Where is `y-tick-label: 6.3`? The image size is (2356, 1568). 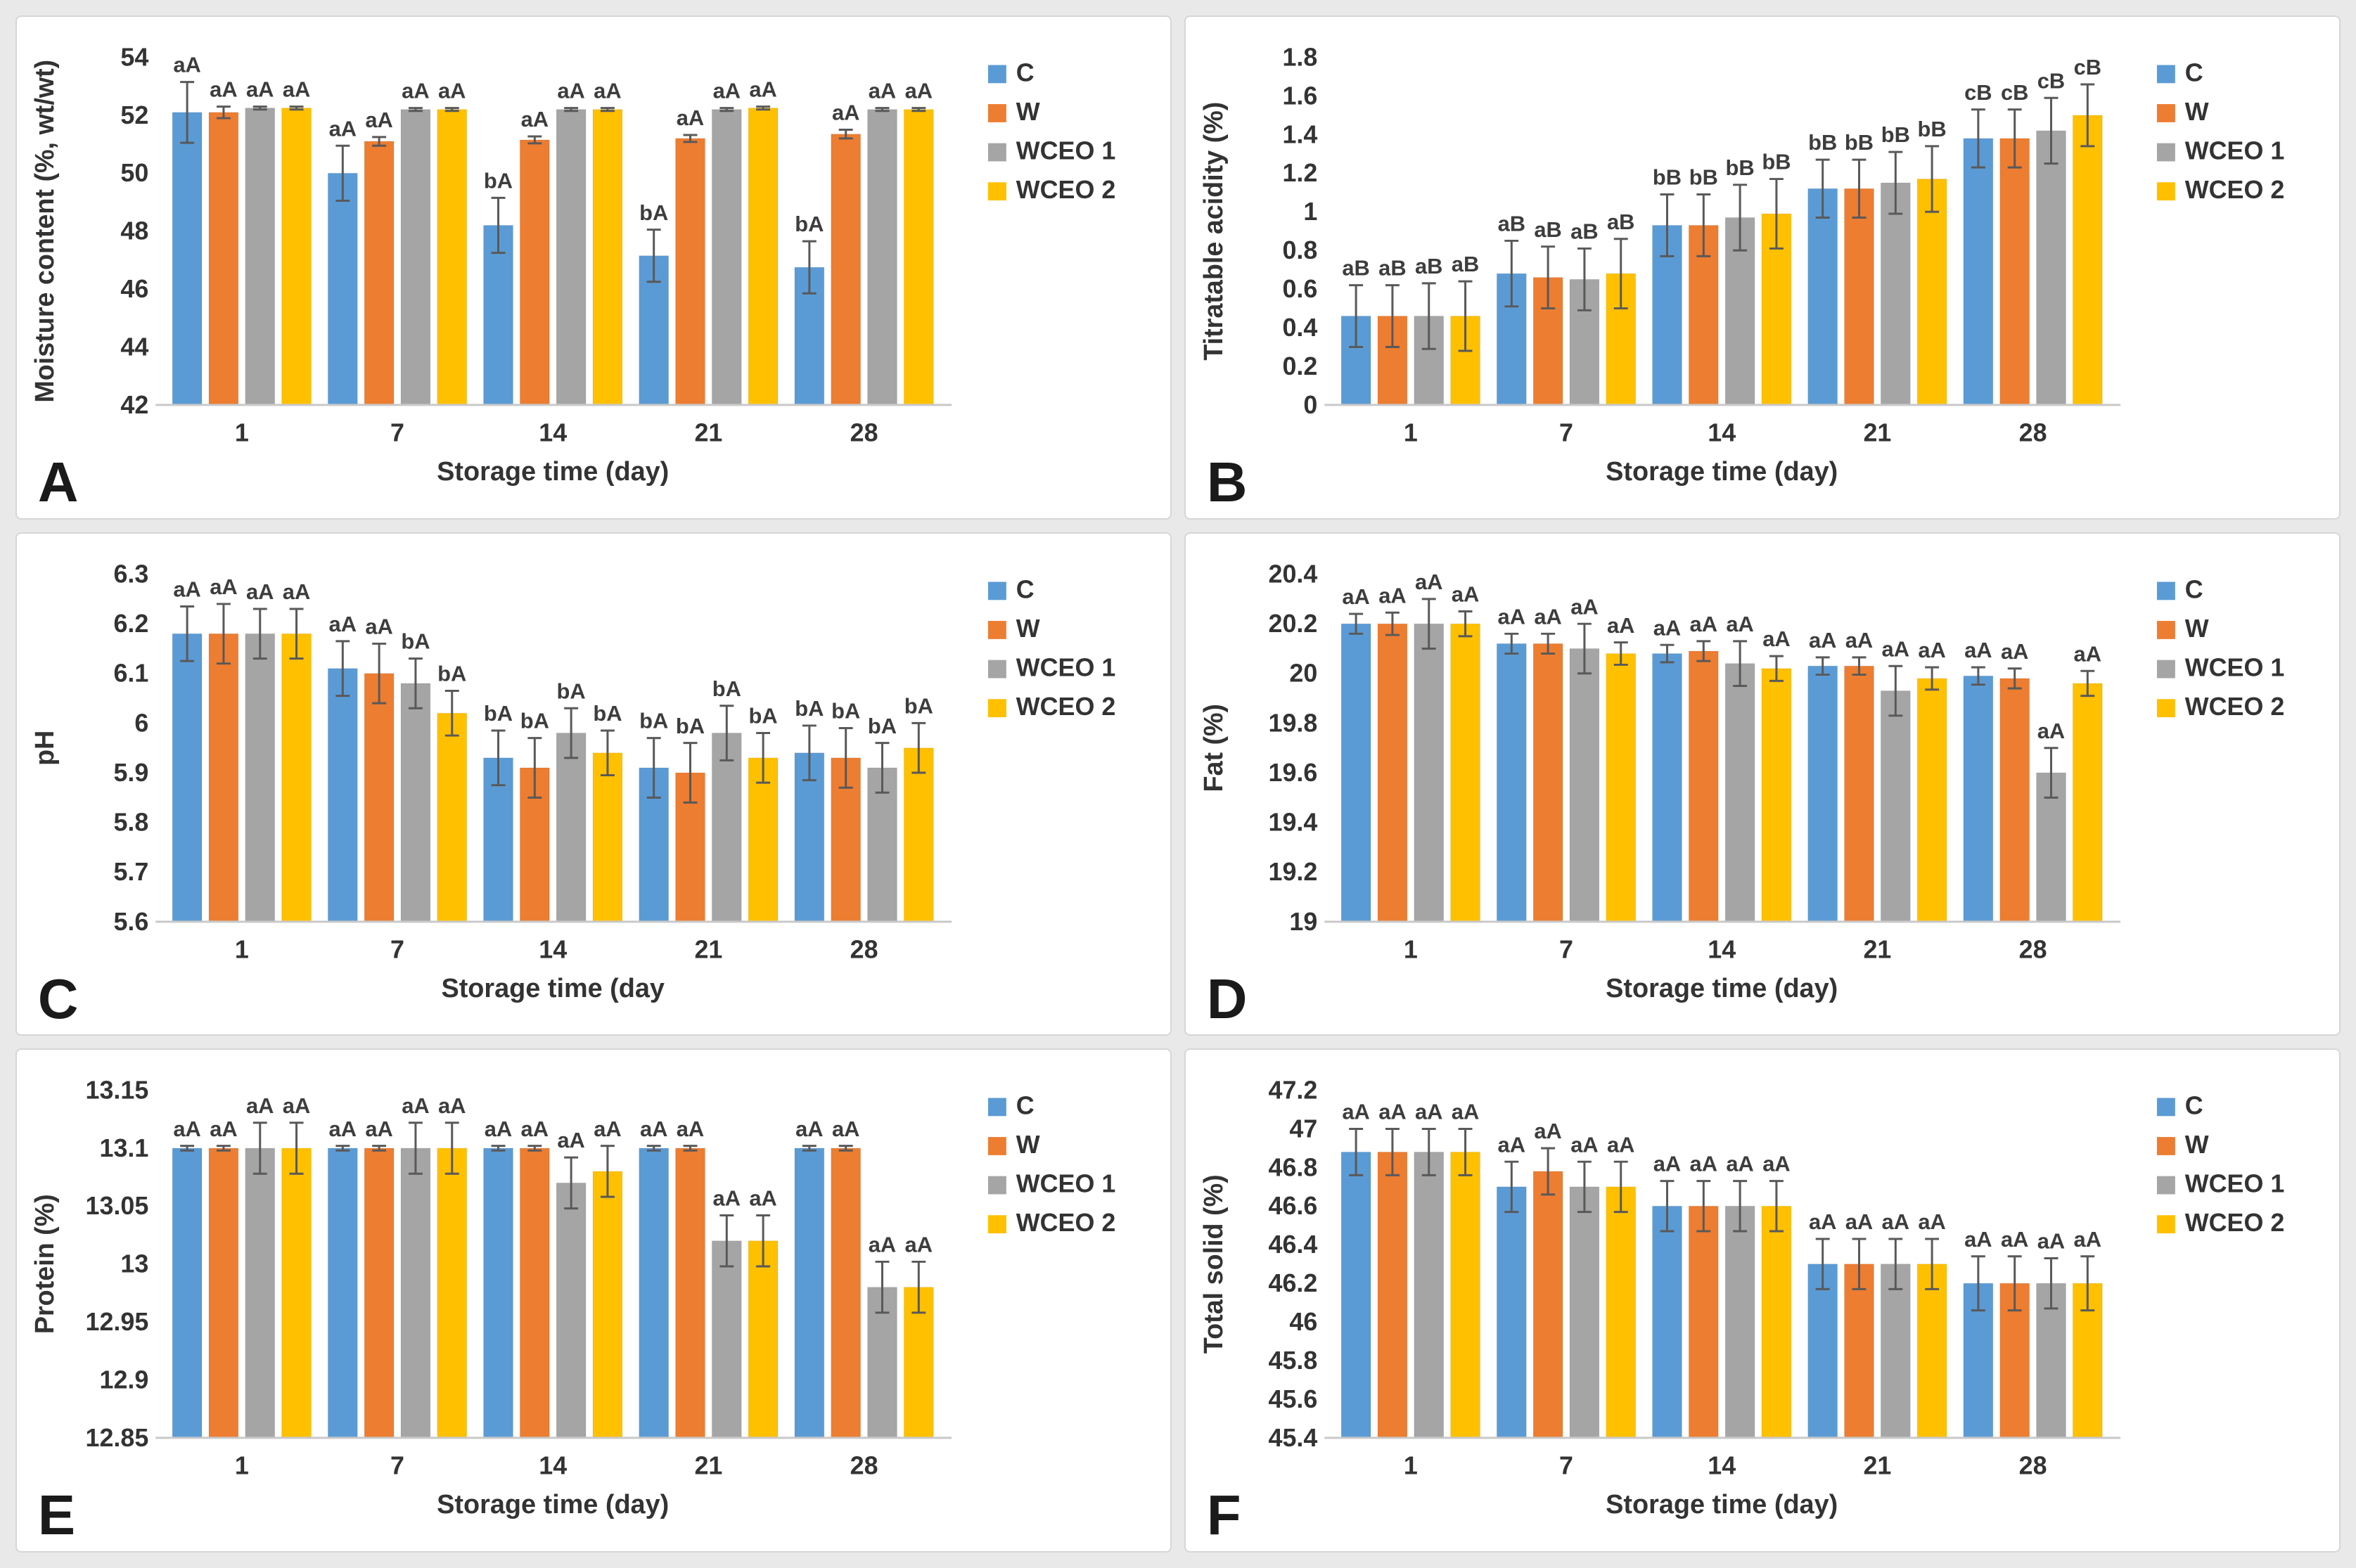 y-tick-label: 6.3 is located at coordinates (130, 574).